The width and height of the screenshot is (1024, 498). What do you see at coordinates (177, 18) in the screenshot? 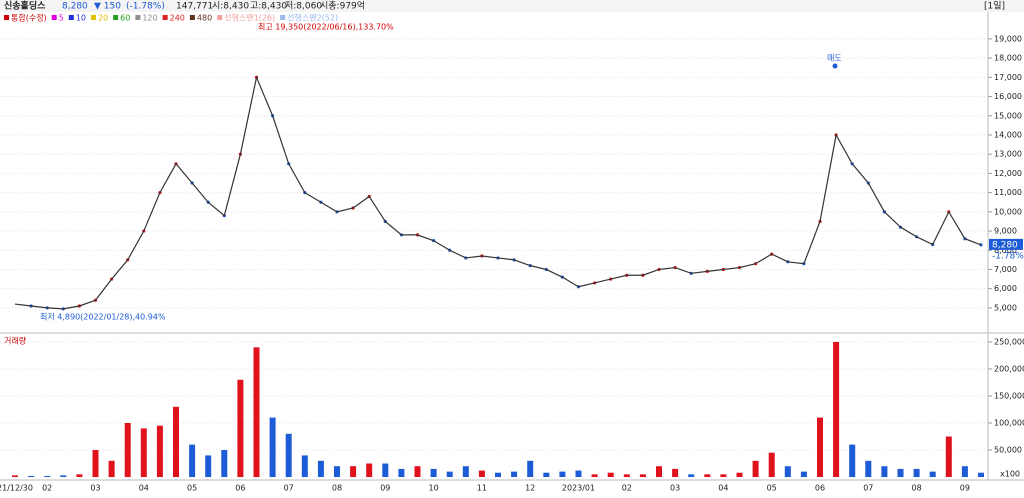
I see `legend-label: 240` at bounding box center [177, 18].